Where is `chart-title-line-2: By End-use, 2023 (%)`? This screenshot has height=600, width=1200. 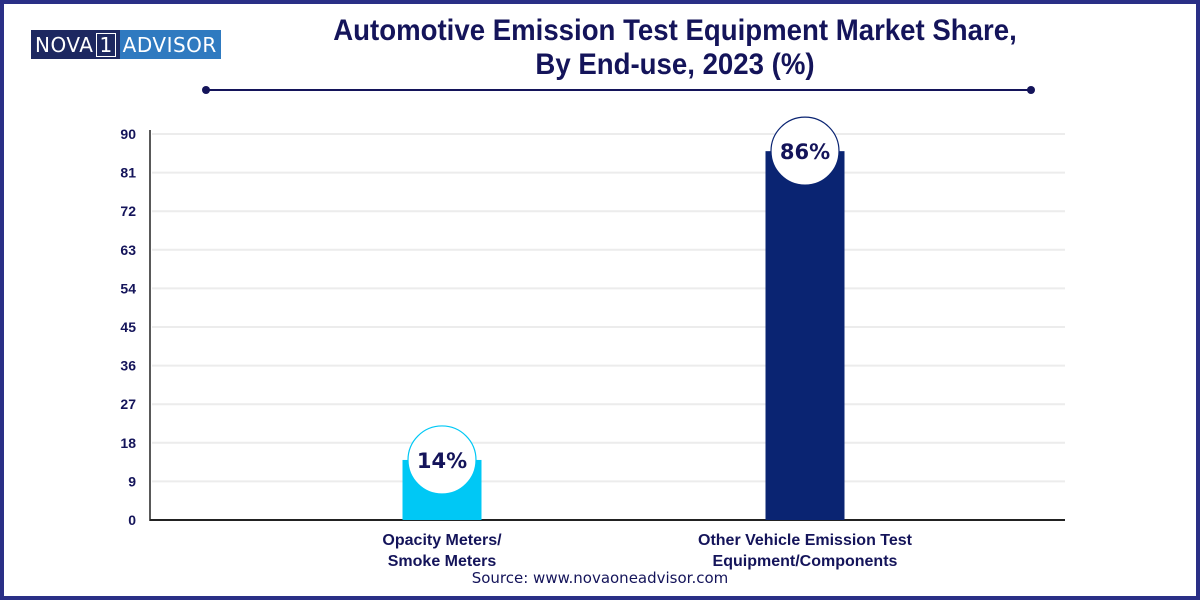 chart-title-line-2: By End-use, 2023 (%) is located at coordinates (675, 64).